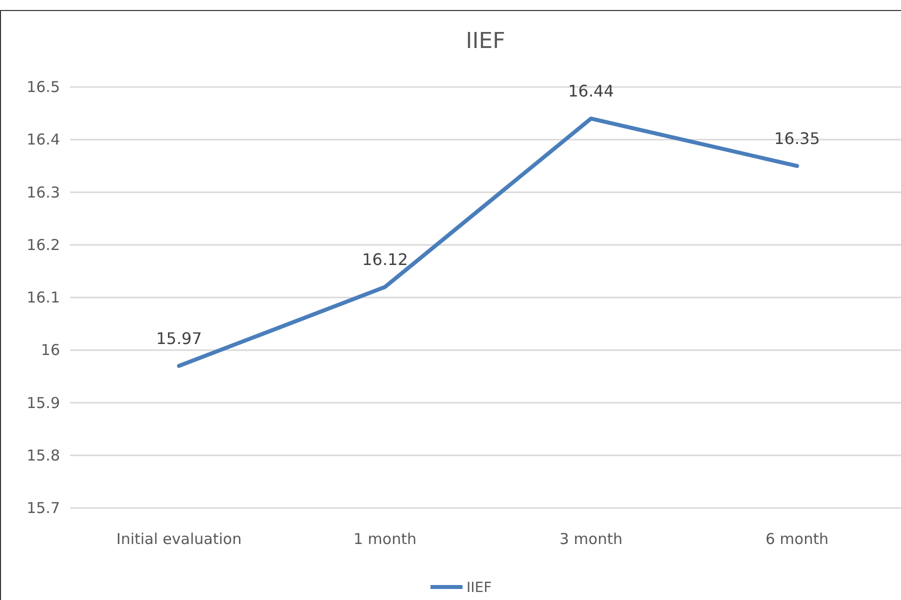  Describe the element at coordinates (486, 41) in the screenshot. I see `chart-title: IIEF` at that location.